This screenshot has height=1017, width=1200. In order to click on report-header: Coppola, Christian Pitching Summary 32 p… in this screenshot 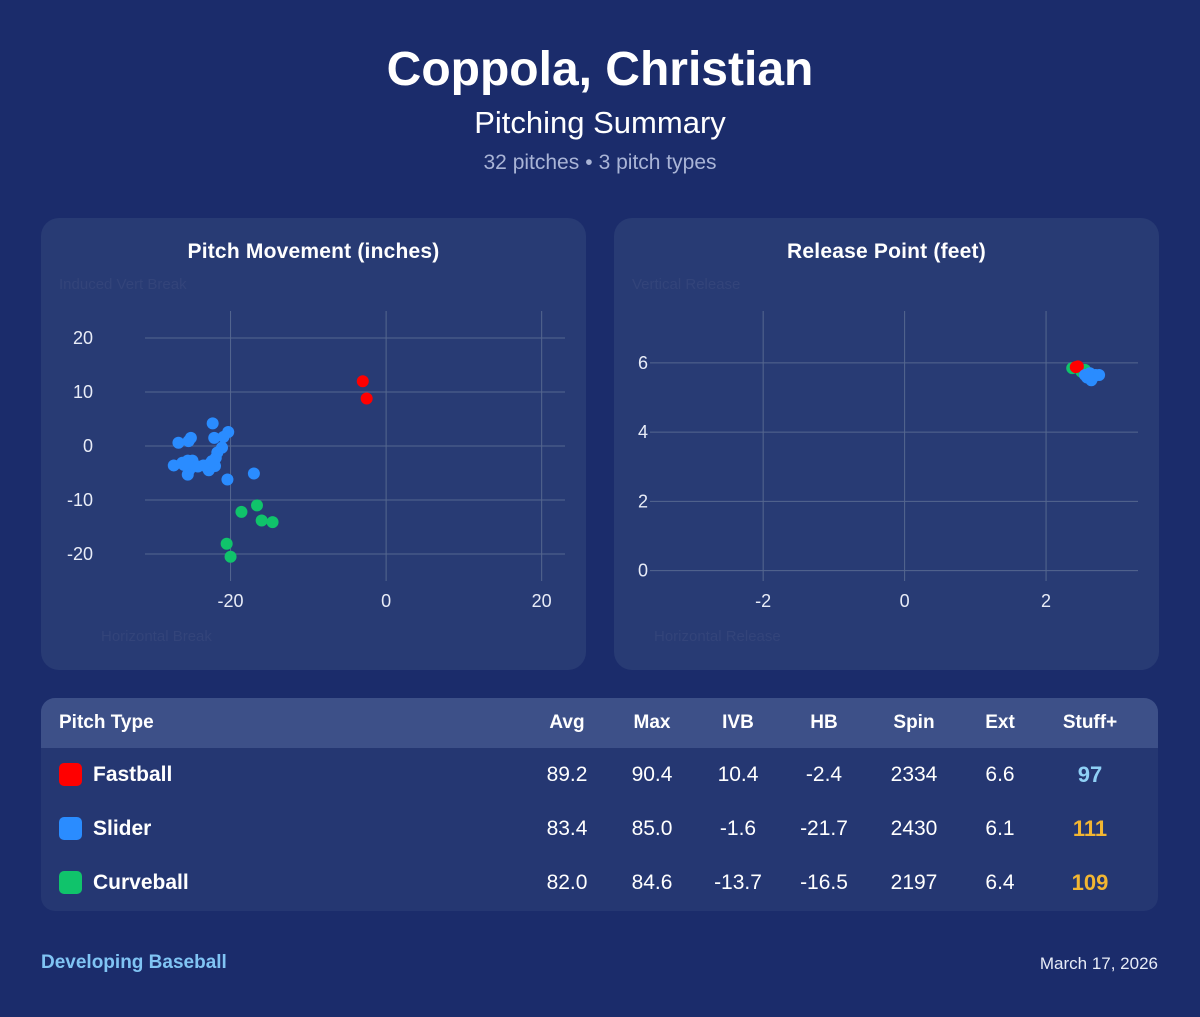, I will do `click(600, 110)`.